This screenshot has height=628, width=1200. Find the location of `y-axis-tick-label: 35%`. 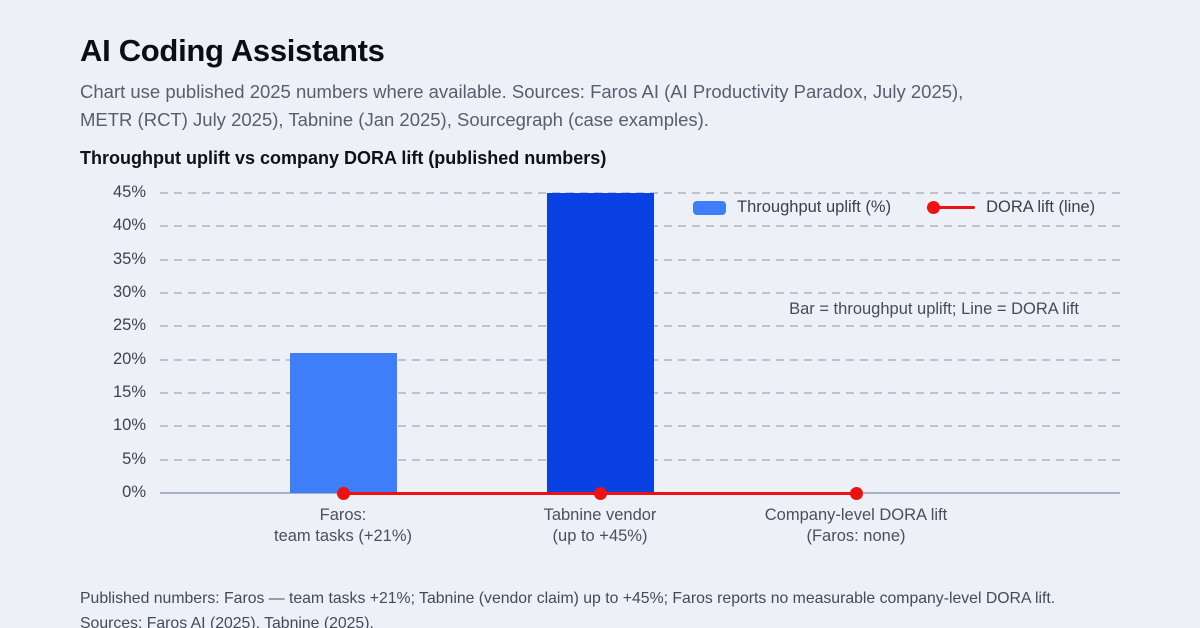

y-axis-tick-label: 35% is located at coordinates (129, 258).